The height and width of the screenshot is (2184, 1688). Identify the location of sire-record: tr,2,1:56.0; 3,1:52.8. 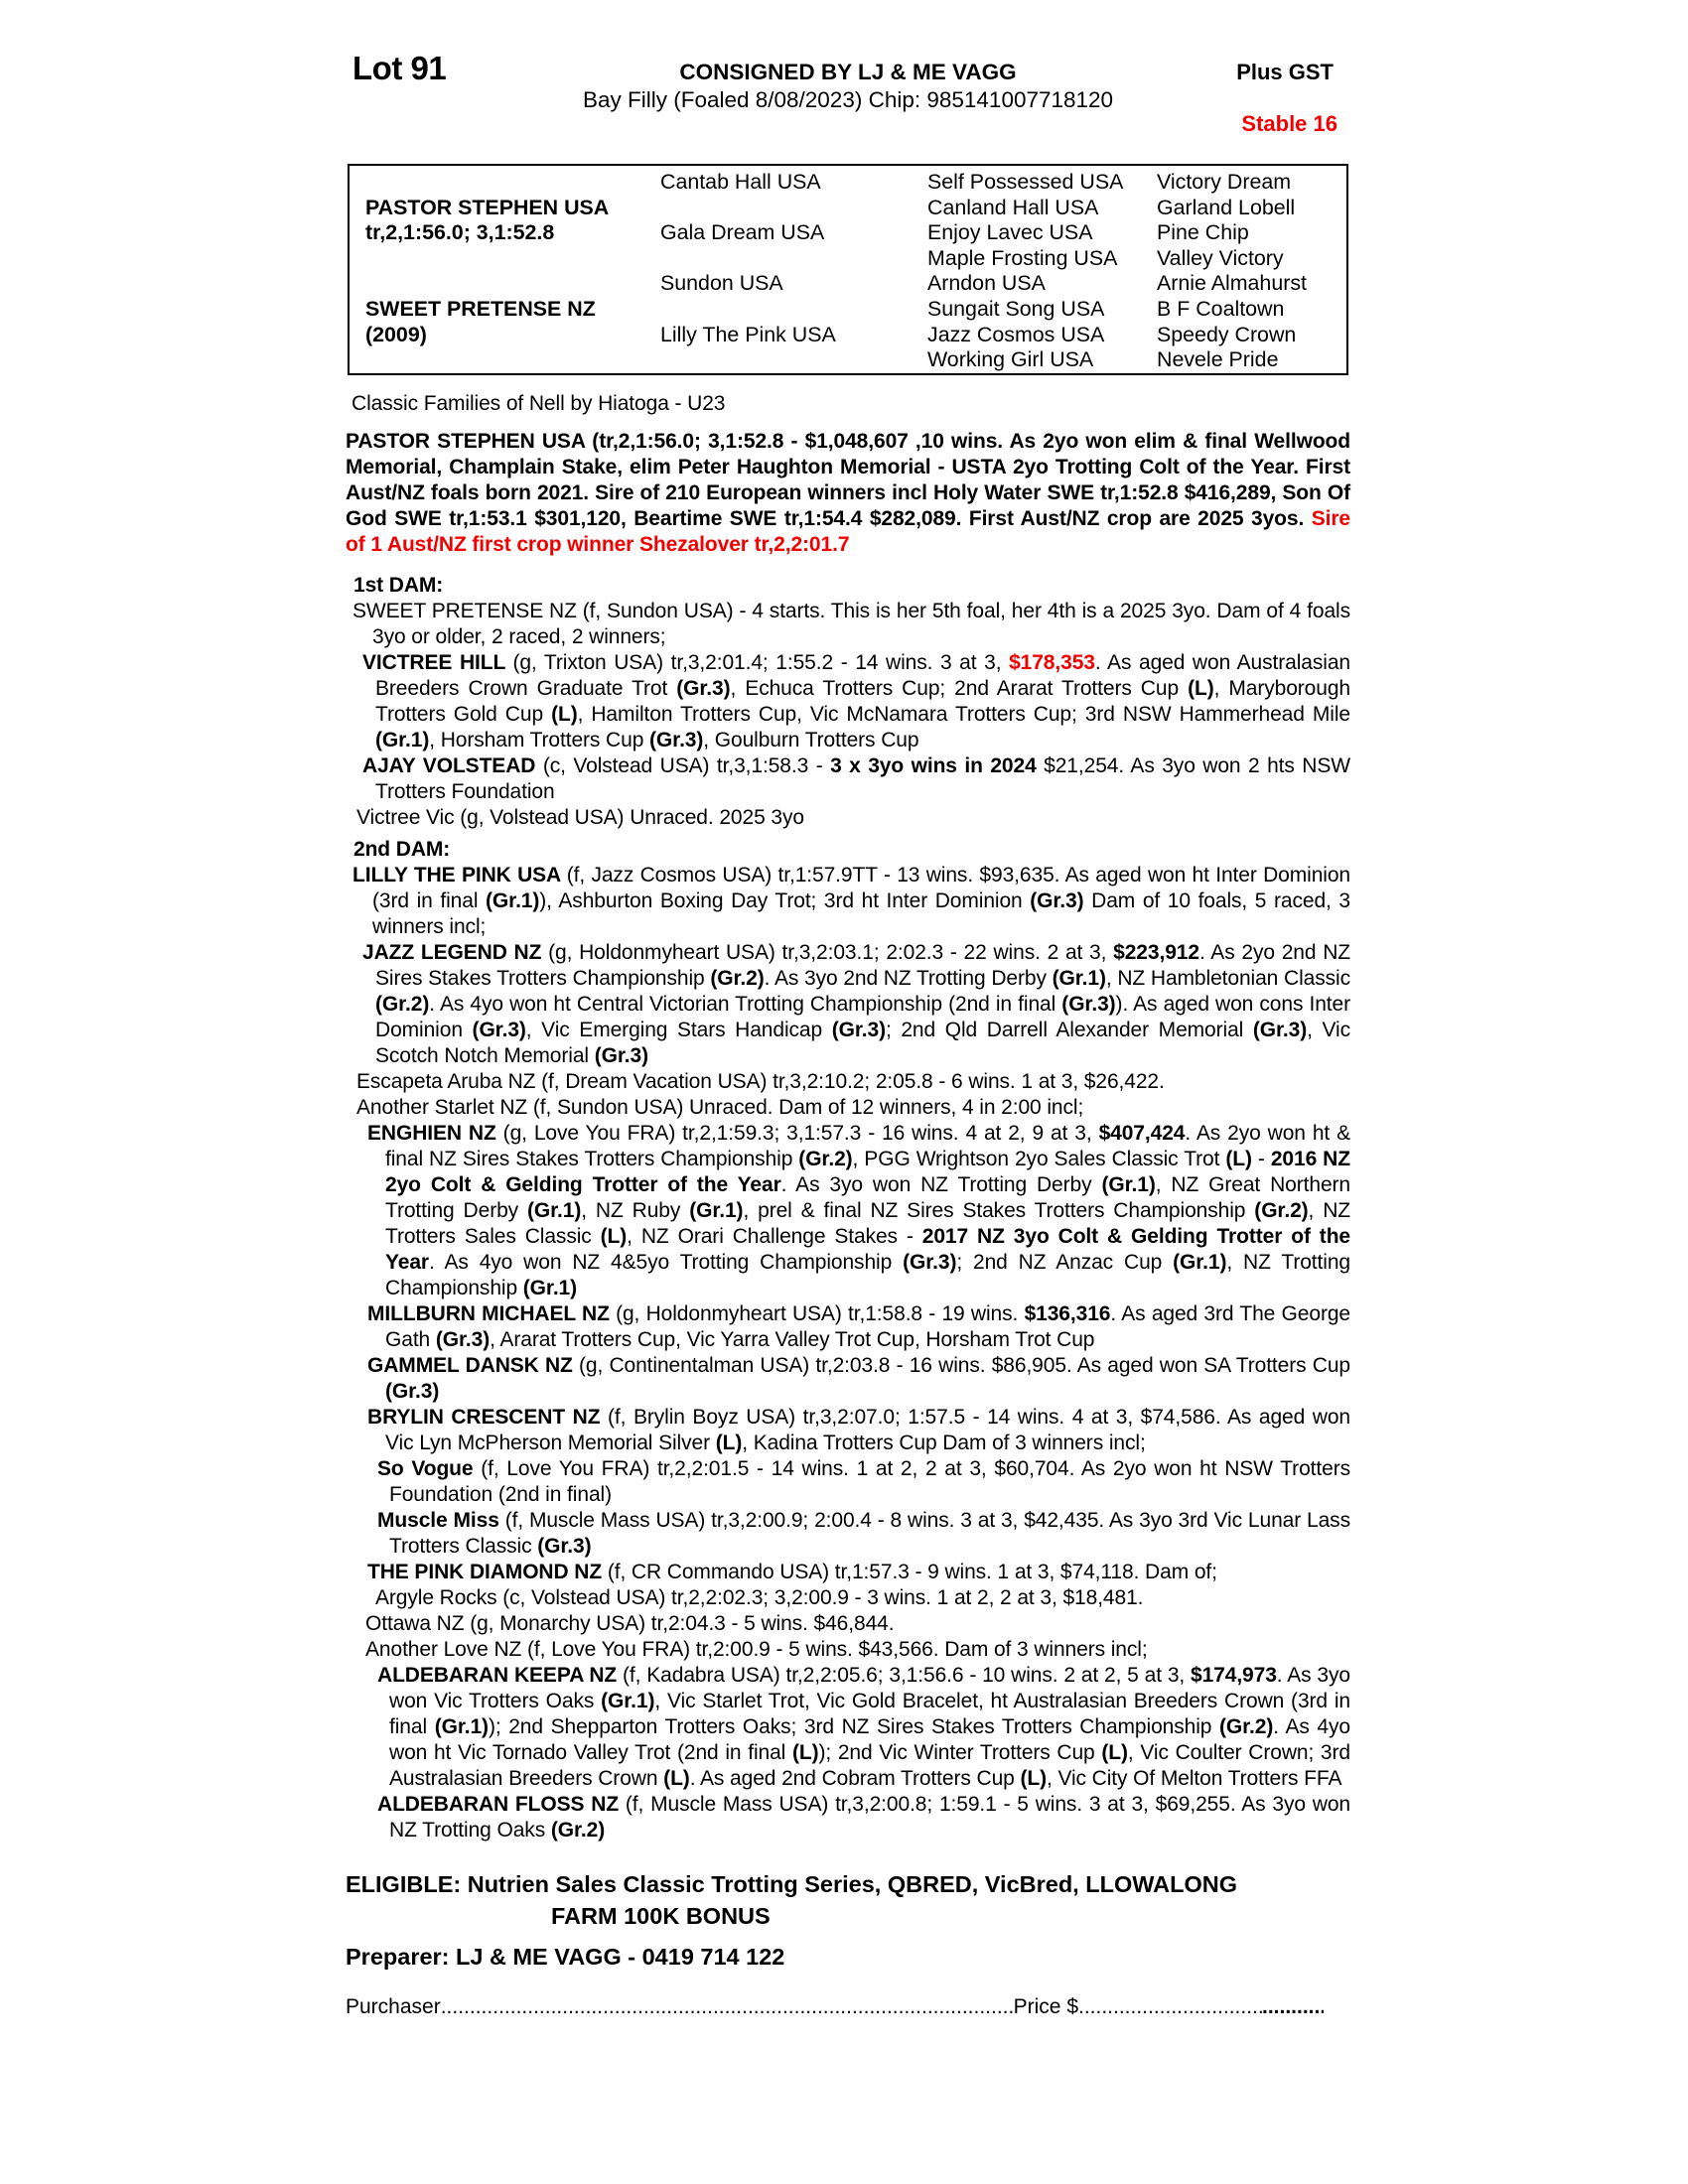
(460, 232).